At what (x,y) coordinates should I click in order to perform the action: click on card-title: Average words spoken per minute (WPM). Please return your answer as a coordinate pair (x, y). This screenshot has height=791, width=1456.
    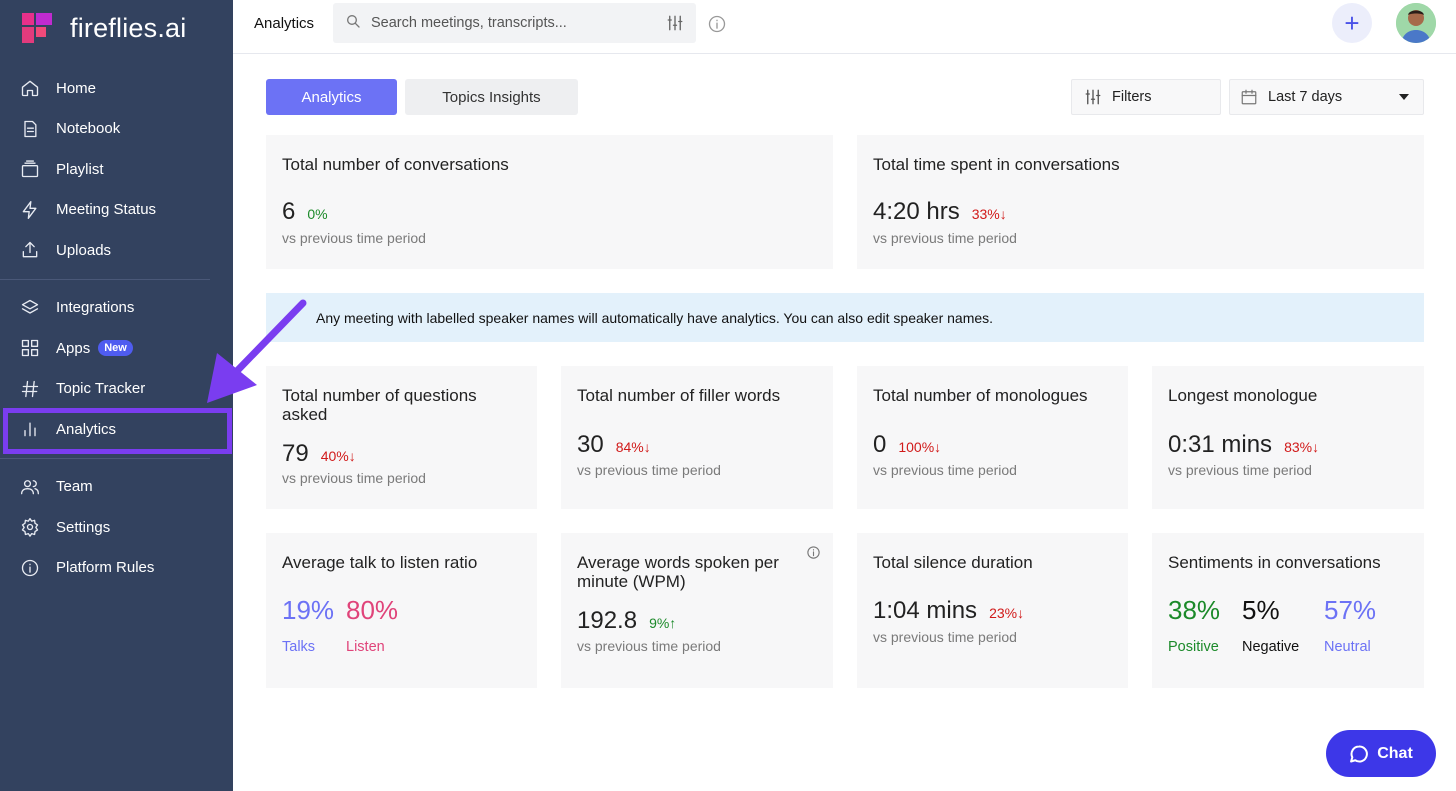
    Looking at the image, I should click on (678, 572).